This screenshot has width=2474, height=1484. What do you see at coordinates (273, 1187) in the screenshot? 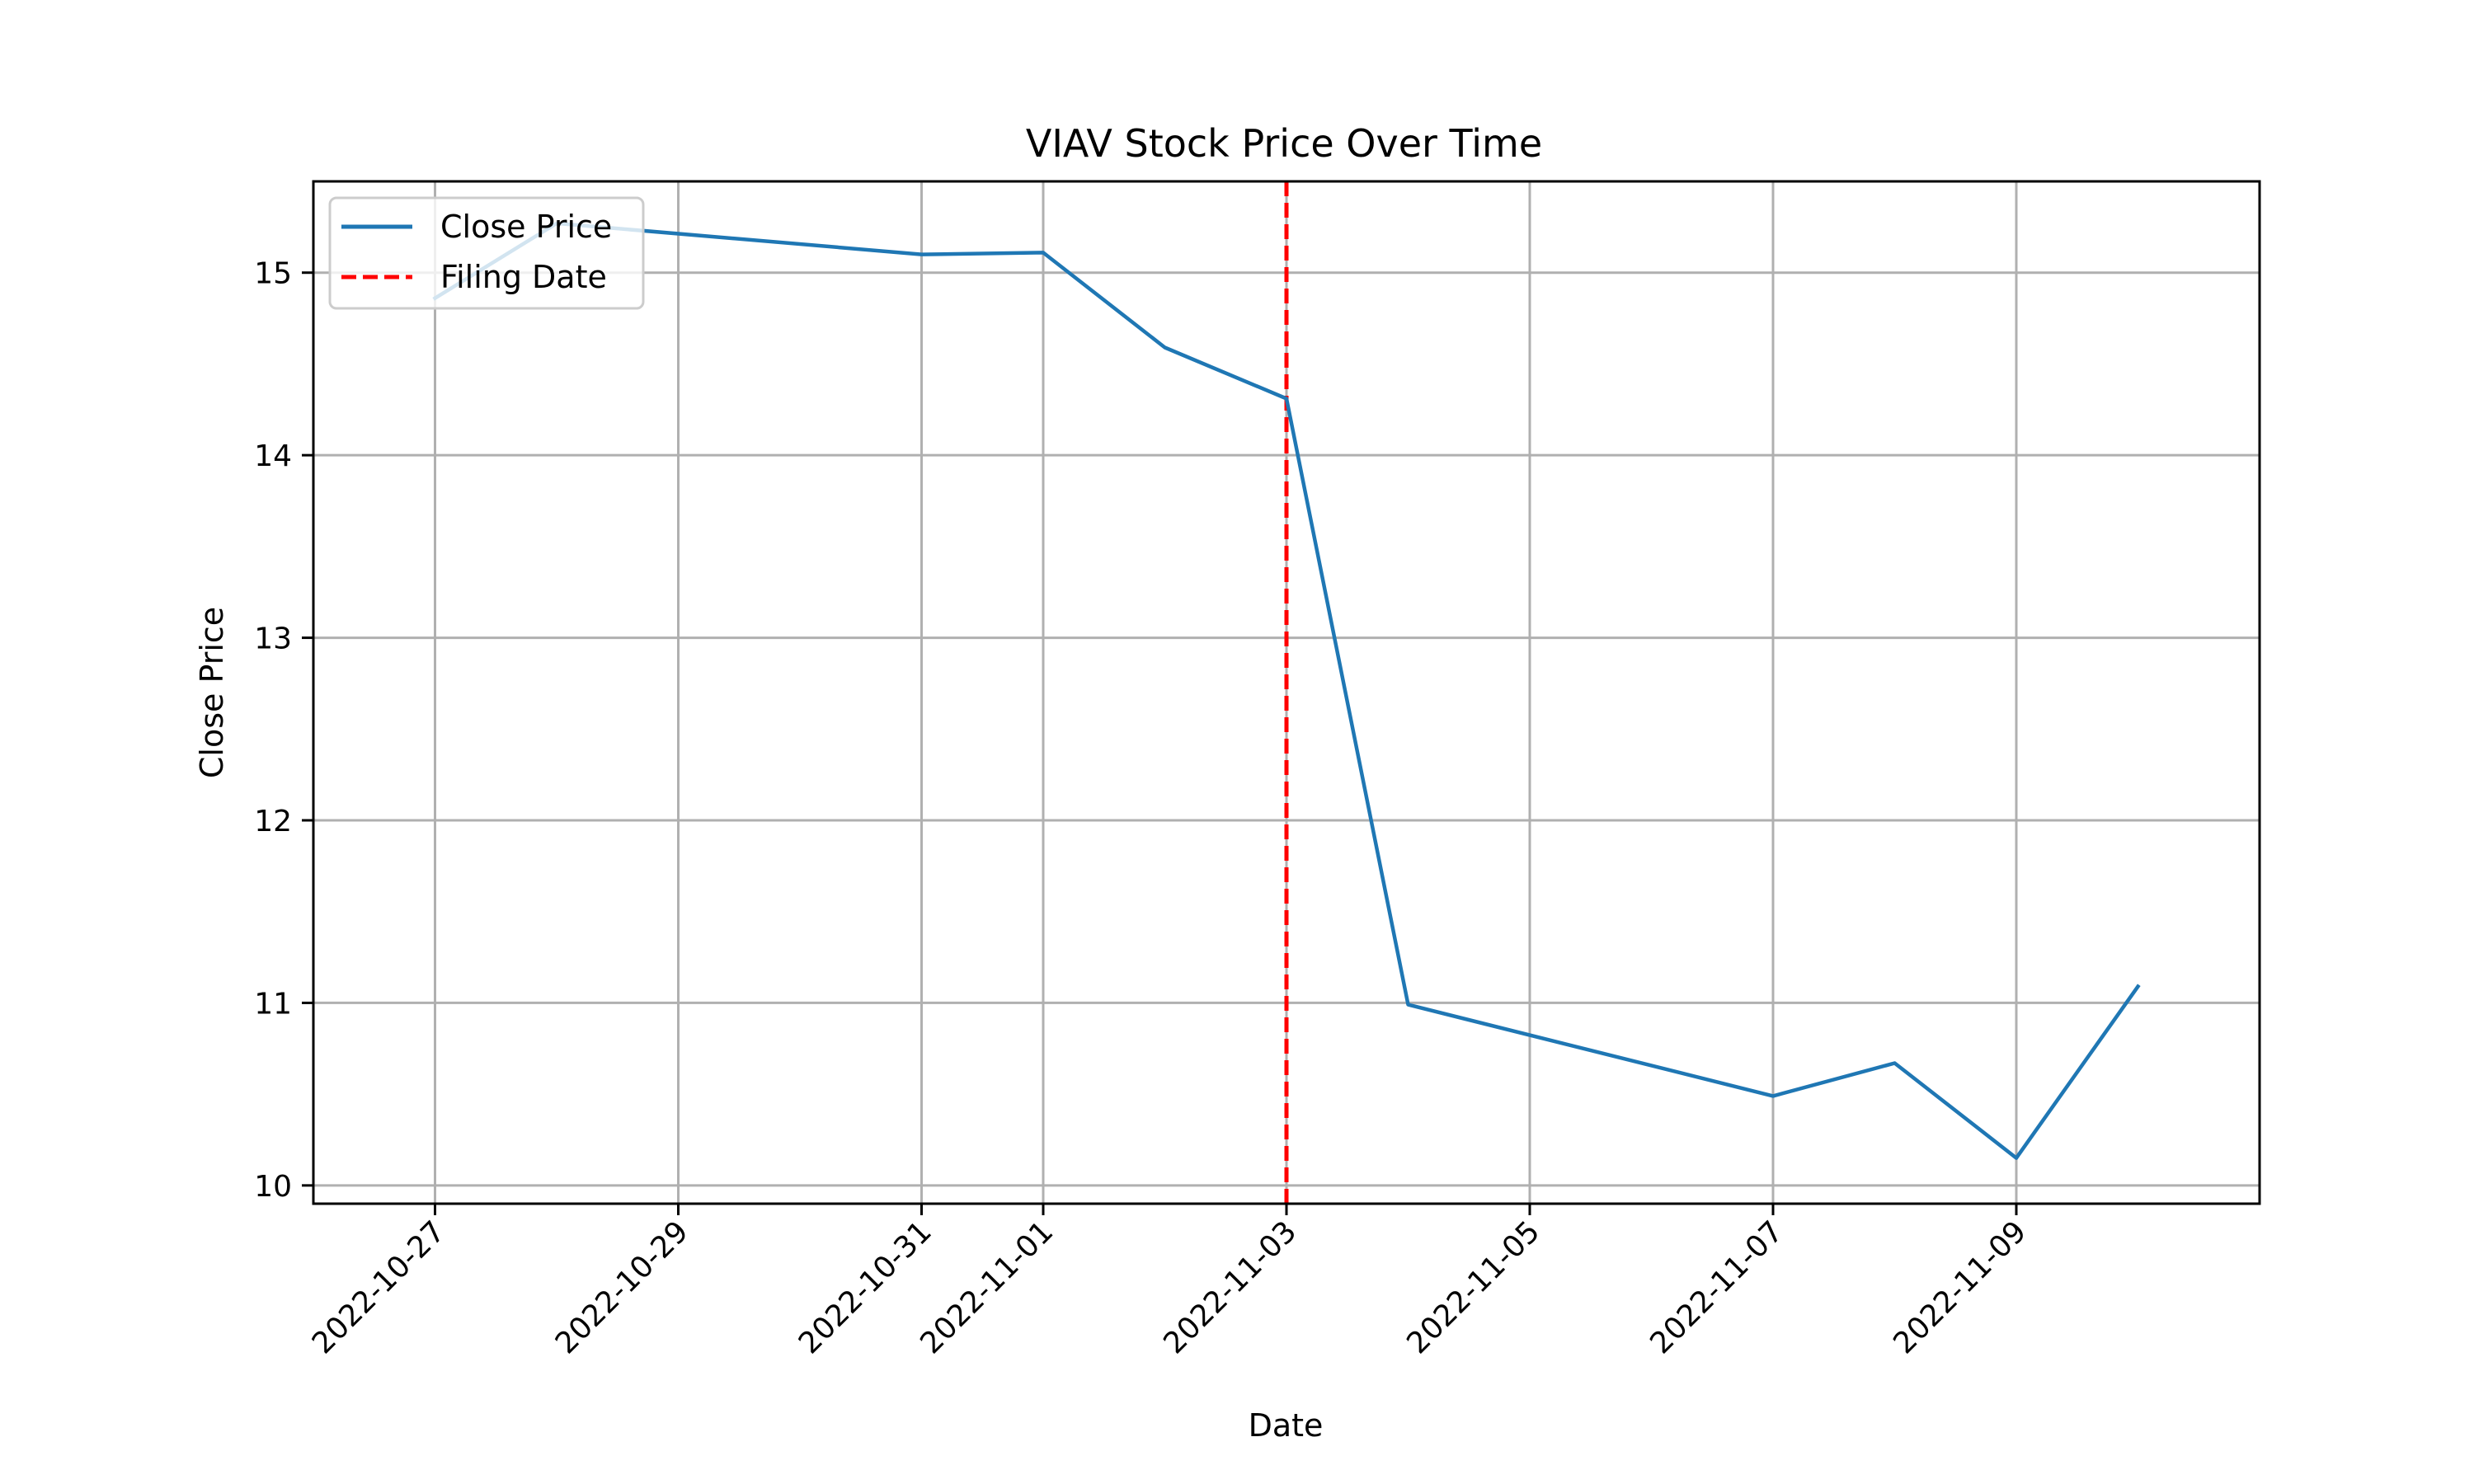
I see `y-tick-label: 10` at bounding box center [273, 1187].